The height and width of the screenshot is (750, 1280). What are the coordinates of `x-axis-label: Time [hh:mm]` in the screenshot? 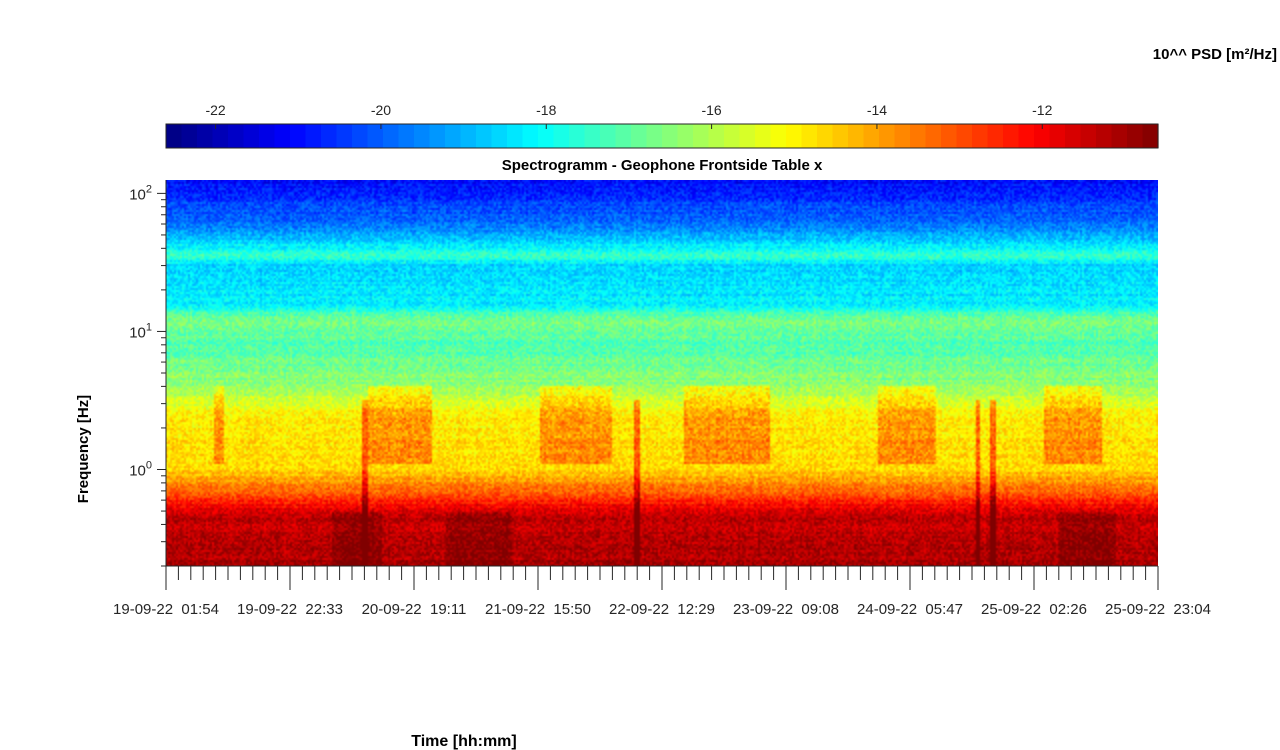 It's located at (463, 741).